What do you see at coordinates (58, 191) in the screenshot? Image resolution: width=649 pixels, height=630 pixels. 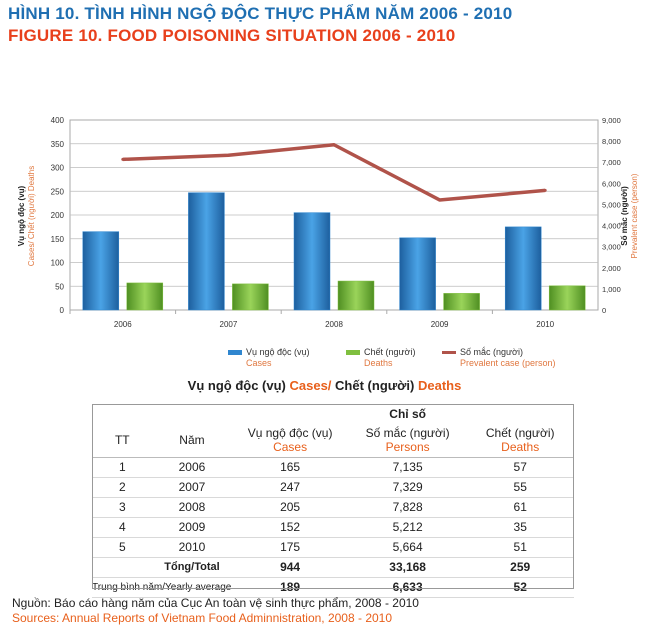 I see `left-tick-label: 250` at bounding box center [58, 191].